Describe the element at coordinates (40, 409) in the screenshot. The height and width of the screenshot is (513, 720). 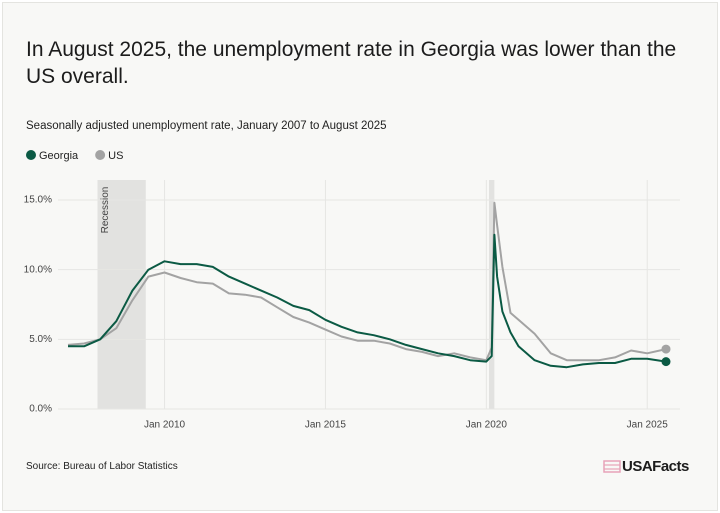
I see `y-tick-label: 0.0%` at that location.